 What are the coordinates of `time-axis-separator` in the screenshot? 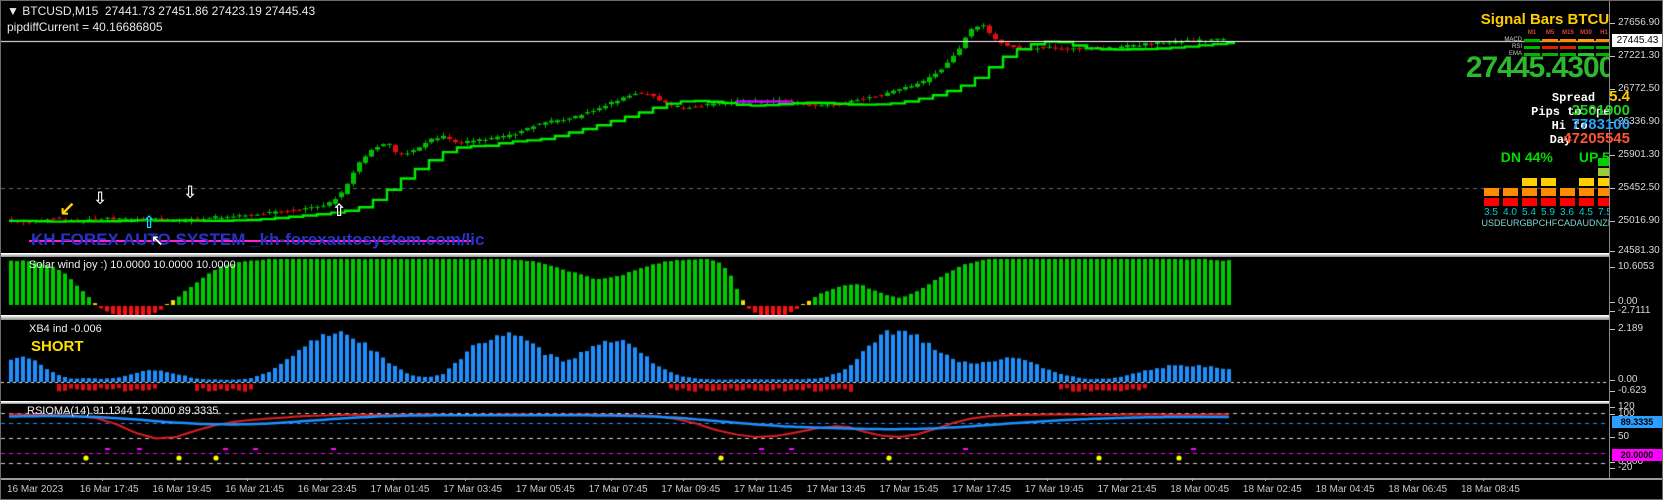 It's located at (831, 479).